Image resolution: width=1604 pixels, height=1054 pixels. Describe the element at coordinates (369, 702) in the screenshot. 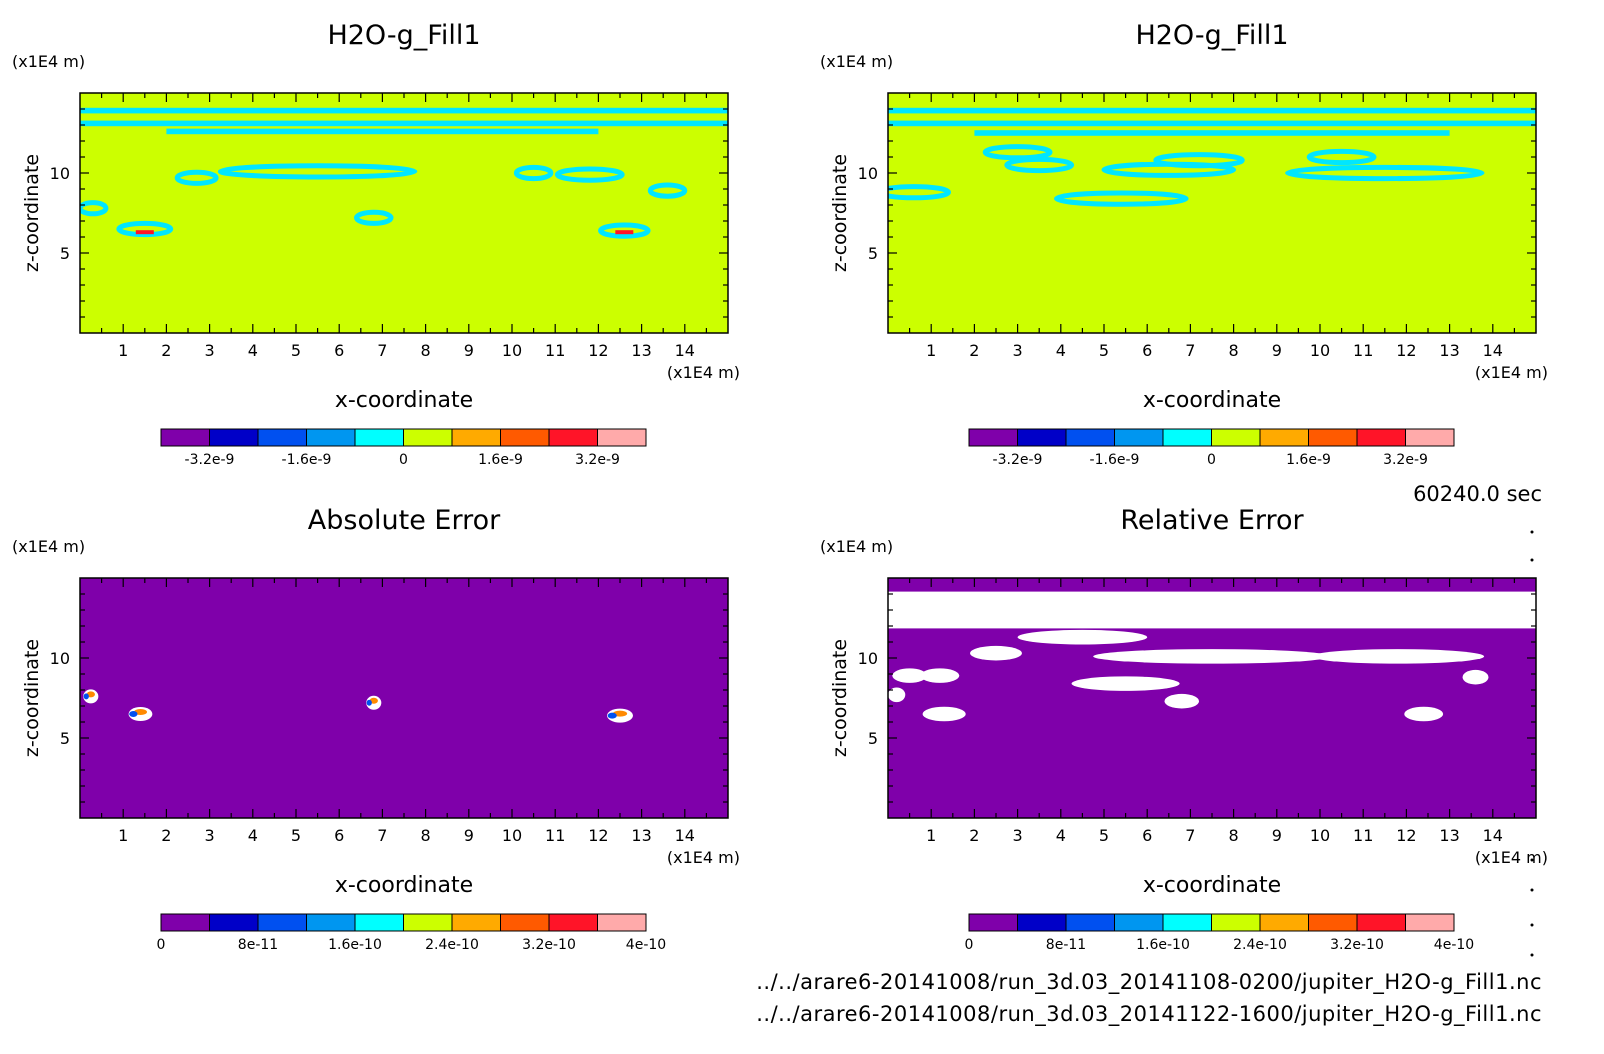

I see `error-spot-edge` at that location.